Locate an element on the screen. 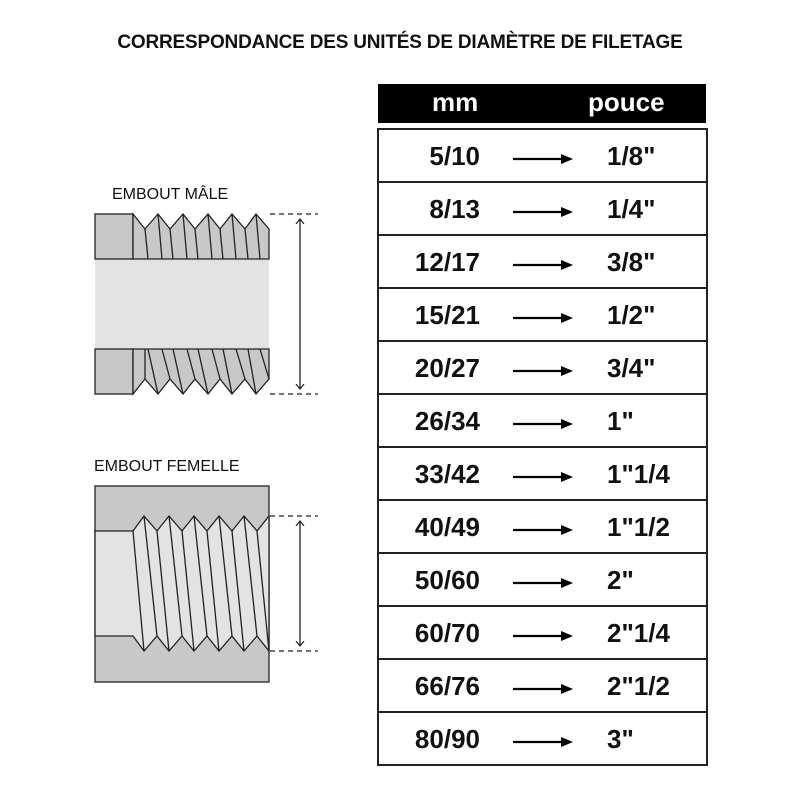 The image size is (800, 800). table-row: 50/60 2" is located at coordinates (542, 578).